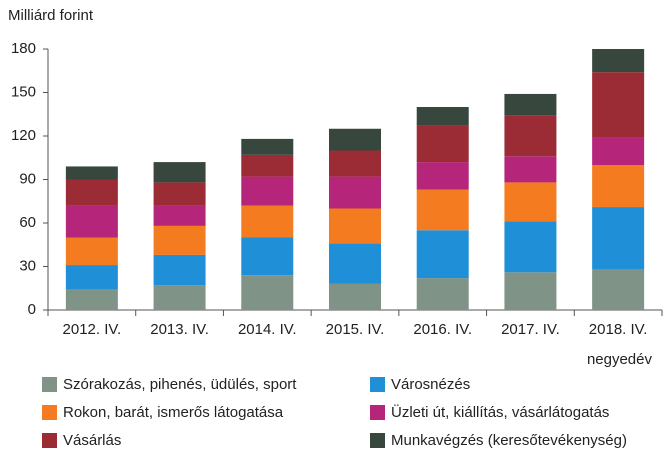  I want to click on legend-label: Városnézés, so click(430, 384).